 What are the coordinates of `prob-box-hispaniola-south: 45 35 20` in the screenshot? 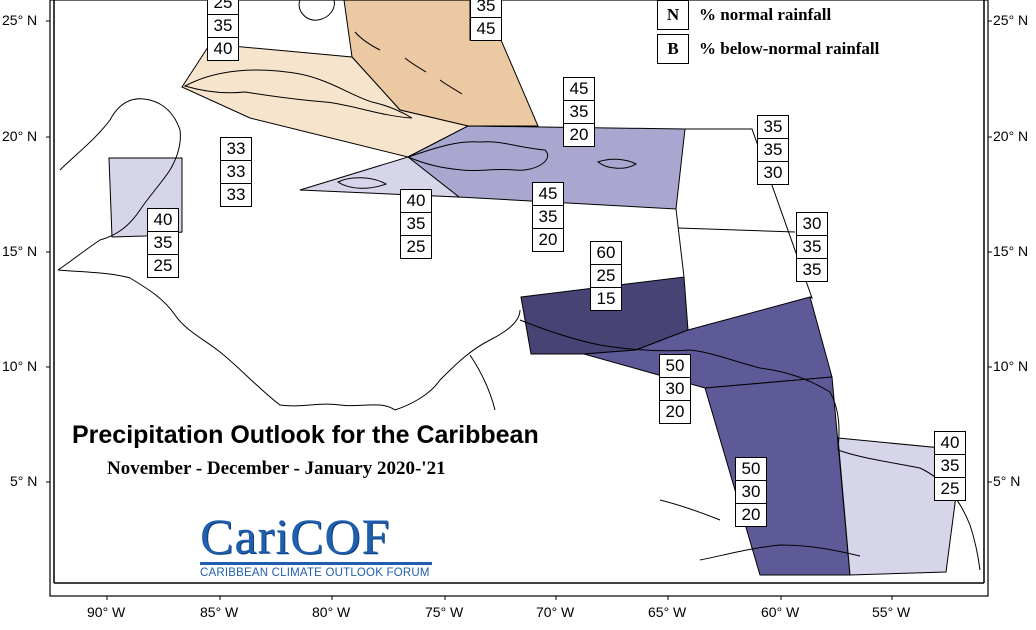 It's located at (548, 217).